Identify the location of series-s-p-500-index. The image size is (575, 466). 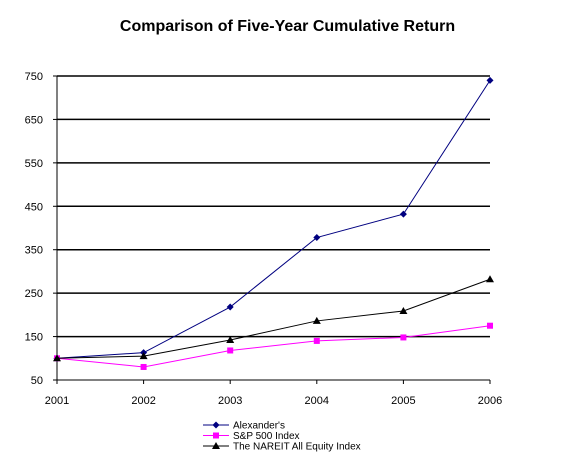
(273, 346).